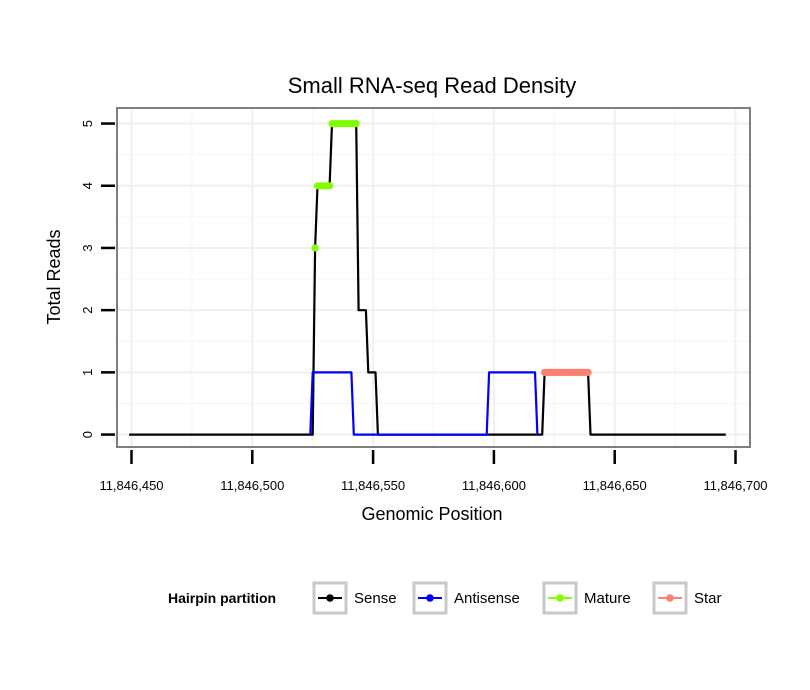 The height and width of the screenshot is (690, 810). I want to click on y-tick-label: 2, so click(87, 310).